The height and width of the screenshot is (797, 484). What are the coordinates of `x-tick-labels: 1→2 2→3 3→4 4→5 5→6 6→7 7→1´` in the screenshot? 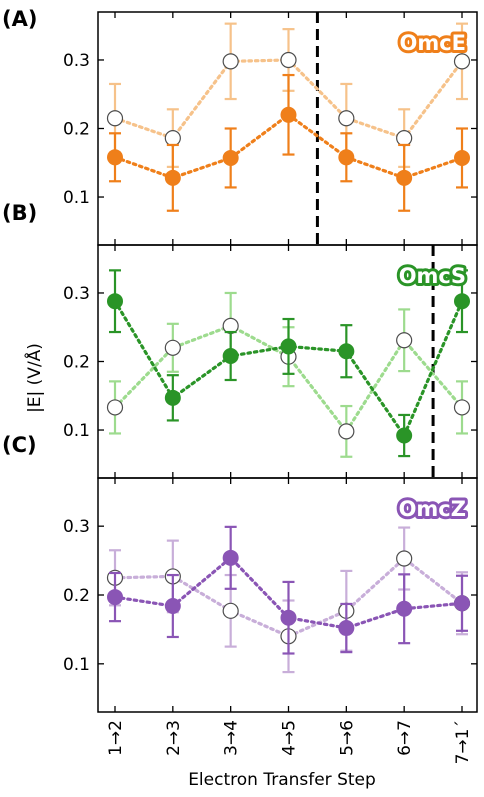 It's located at (289, 742).